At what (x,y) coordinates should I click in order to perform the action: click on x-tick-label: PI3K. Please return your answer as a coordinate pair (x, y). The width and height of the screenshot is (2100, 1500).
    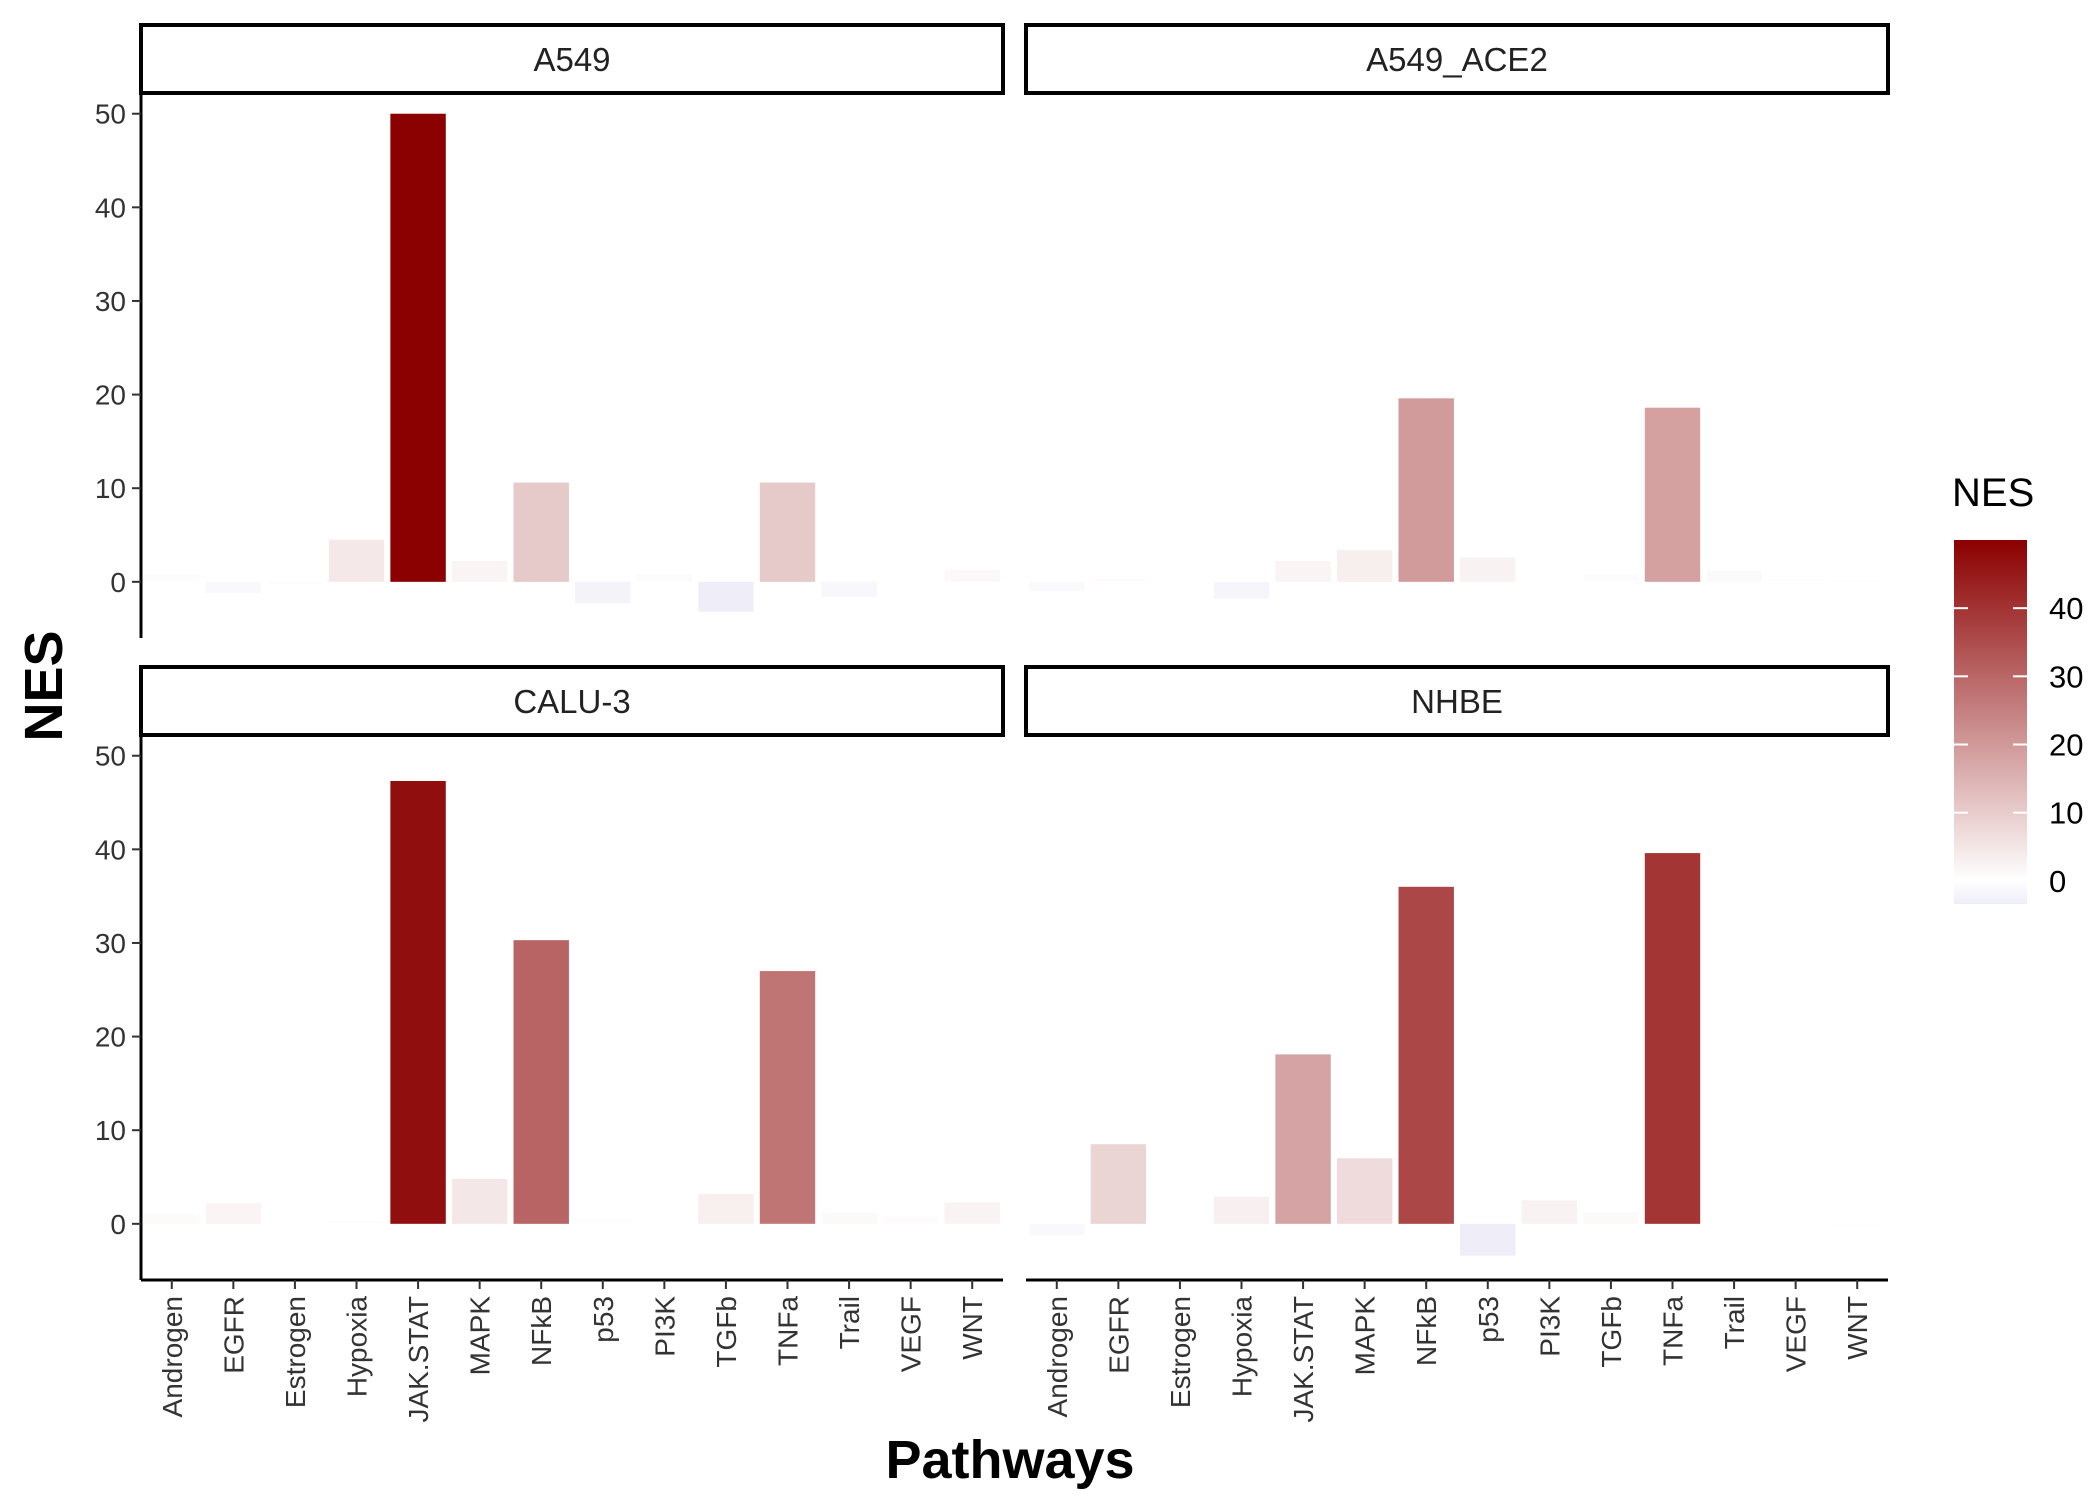
    Looking at the image, I should click on (1549, 1326).